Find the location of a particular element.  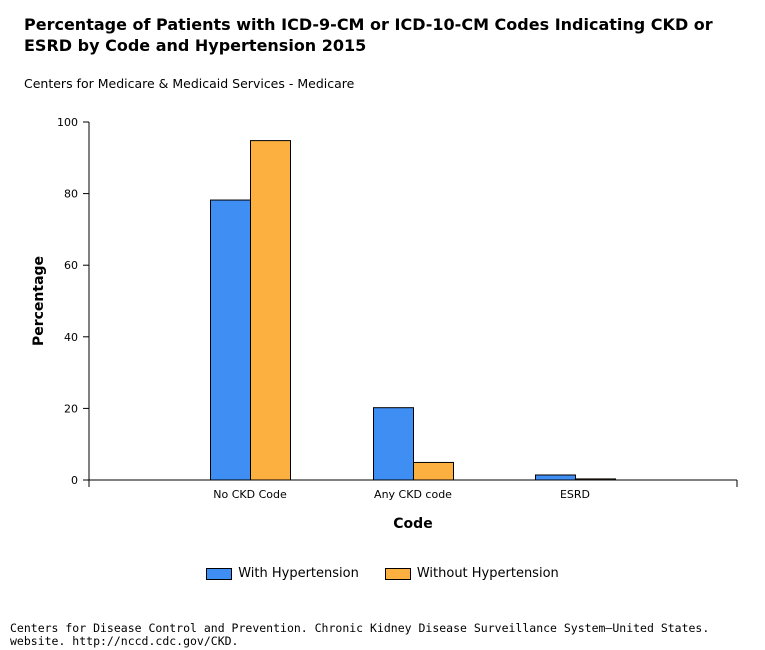

x-axis-title: Code is located at coordinates (412, 524).